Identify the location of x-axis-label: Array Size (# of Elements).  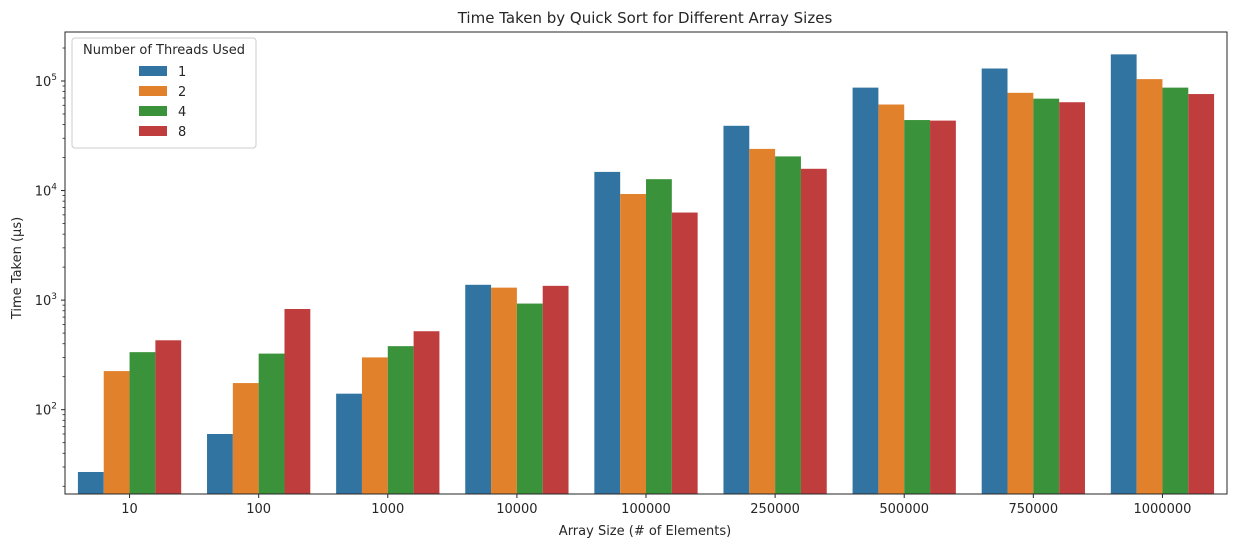
(645, 531).